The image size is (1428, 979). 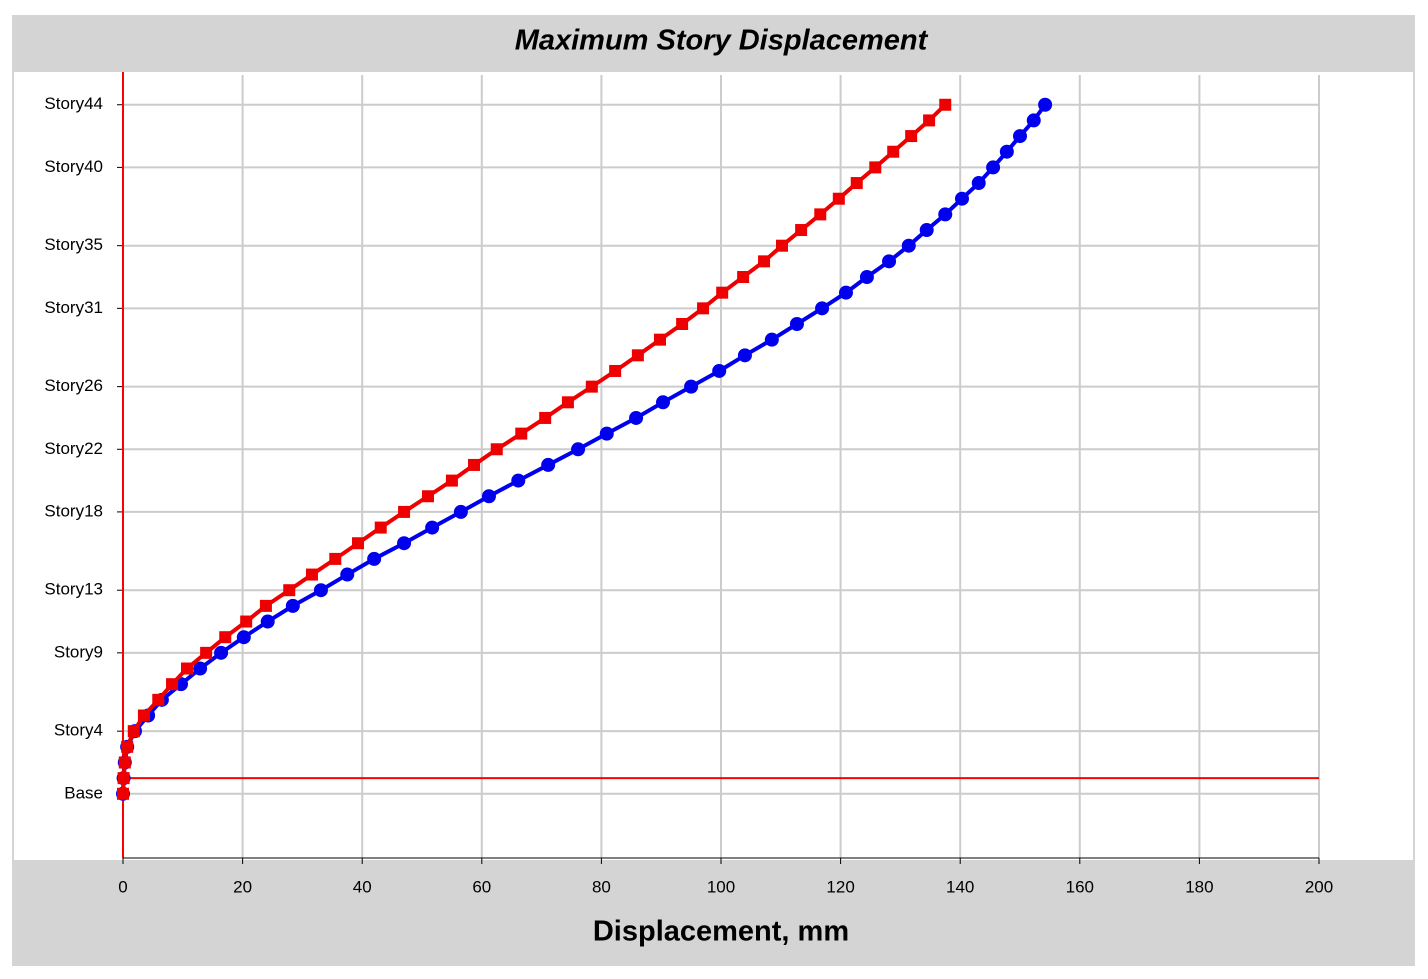 I want to click on y-tick-label: Base, so click(x=83, y=792).